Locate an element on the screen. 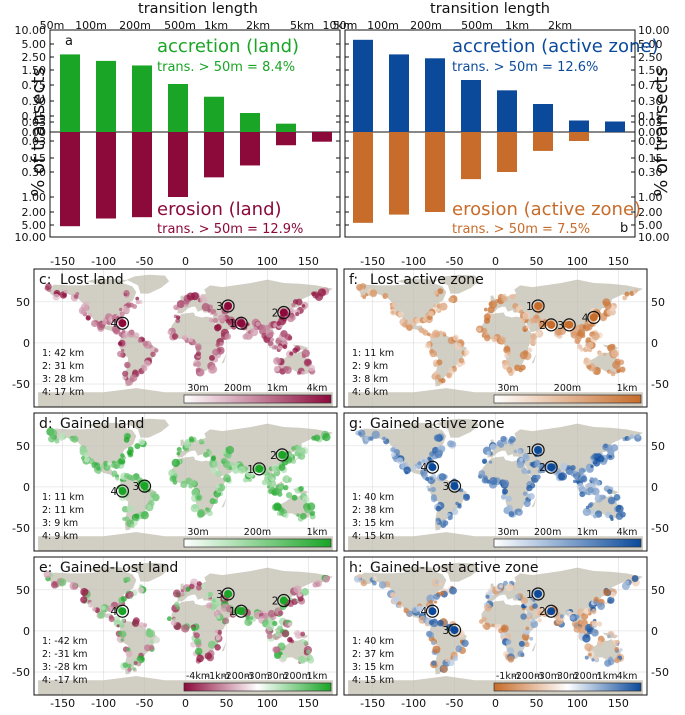  map-letter: e: is located at coordinates (45, 568).